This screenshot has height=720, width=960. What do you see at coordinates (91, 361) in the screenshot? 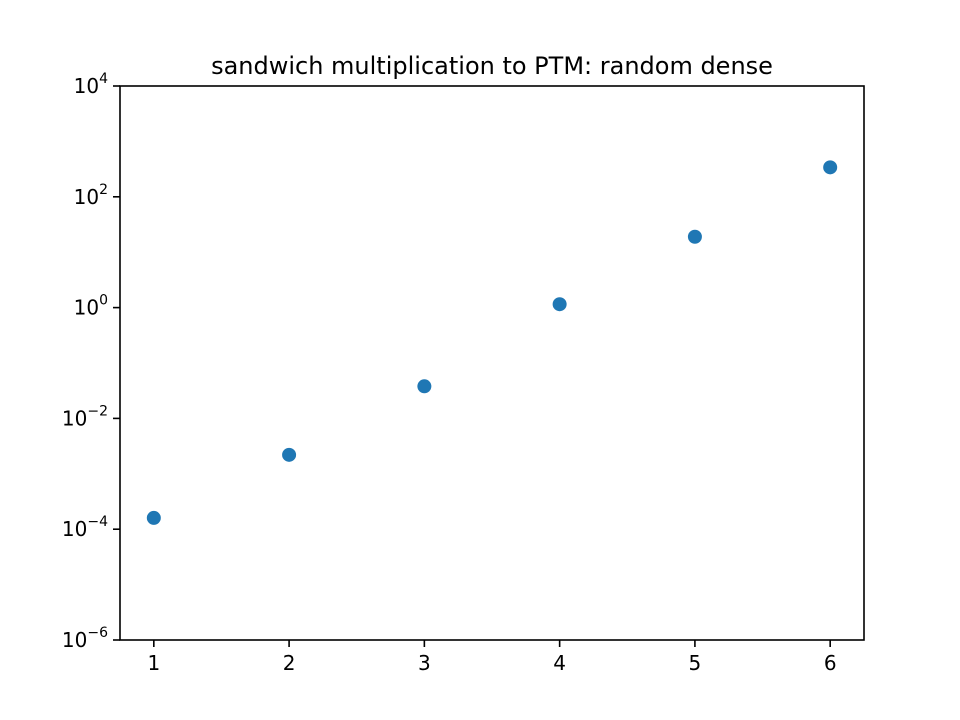
I see `y-axis: 10⁻⁶ 10⁻⁴ 10⁻² 10⁰ 10² 10⁴` at bounding box center [91, 361].